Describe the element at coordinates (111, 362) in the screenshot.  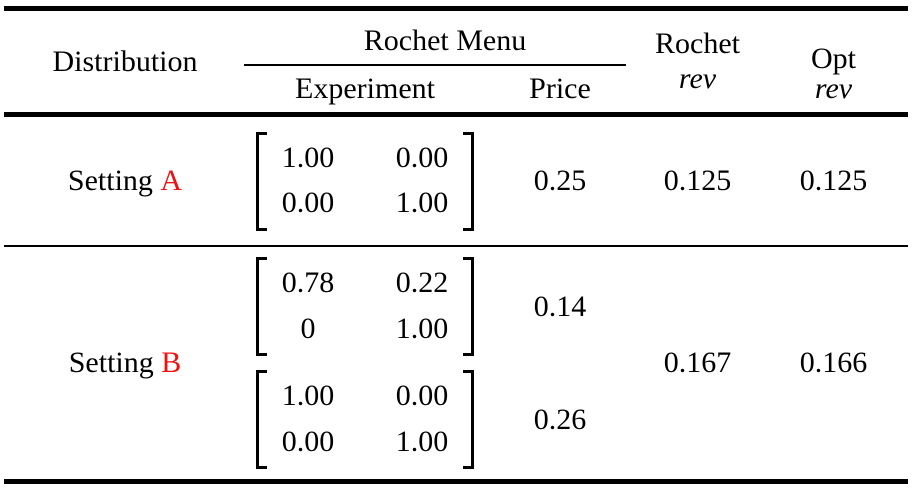
I see `setting-b-prefix: Setting` at that location.